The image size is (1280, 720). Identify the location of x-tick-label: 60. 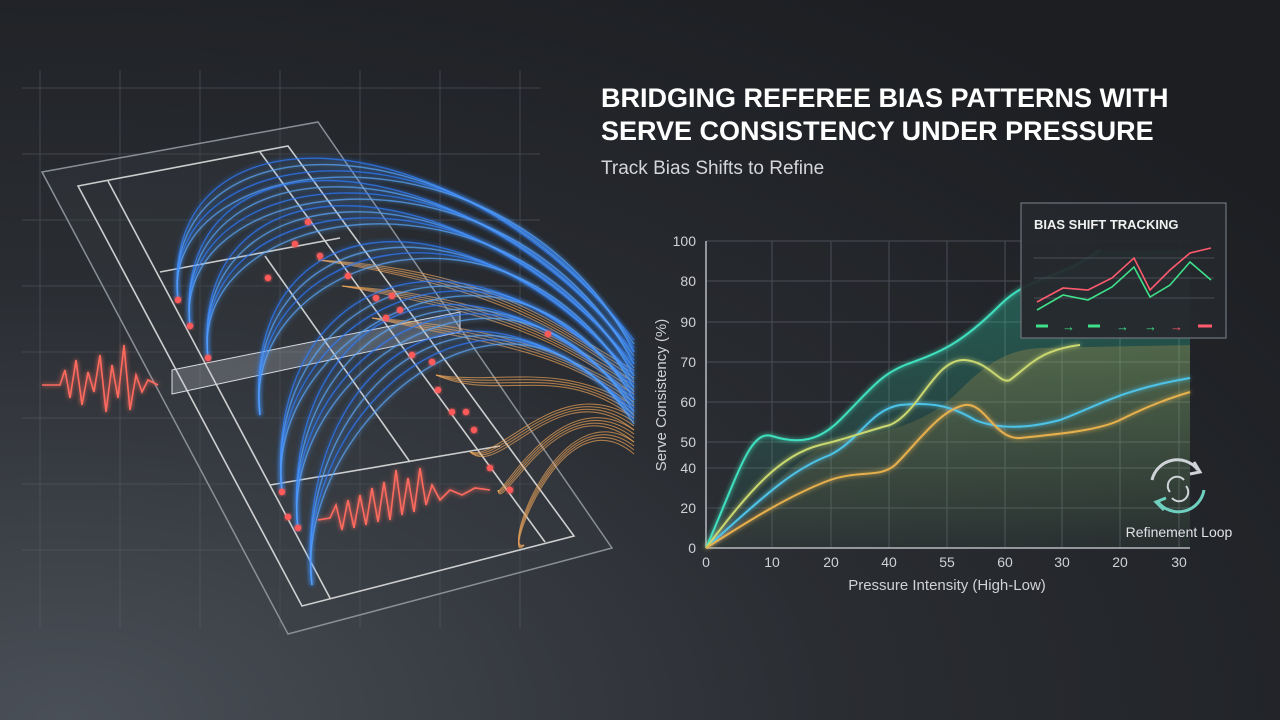
(1005, 562).